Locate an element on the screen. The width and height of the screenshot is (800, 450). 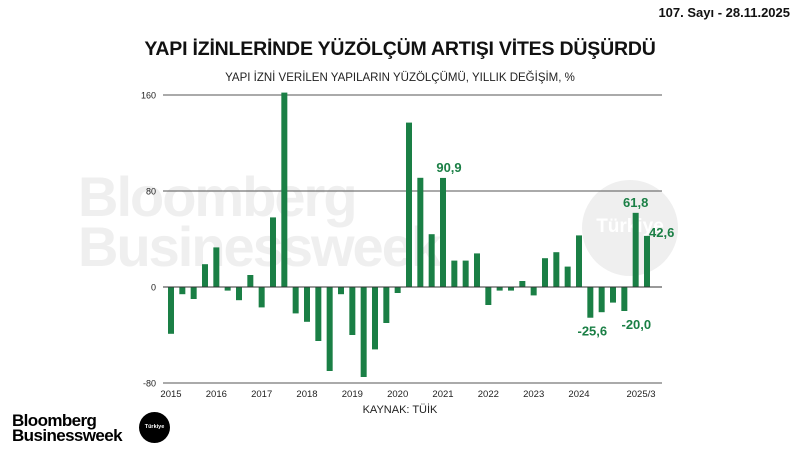
value-annotation: 90,9 is located at coordinates (448, 167).